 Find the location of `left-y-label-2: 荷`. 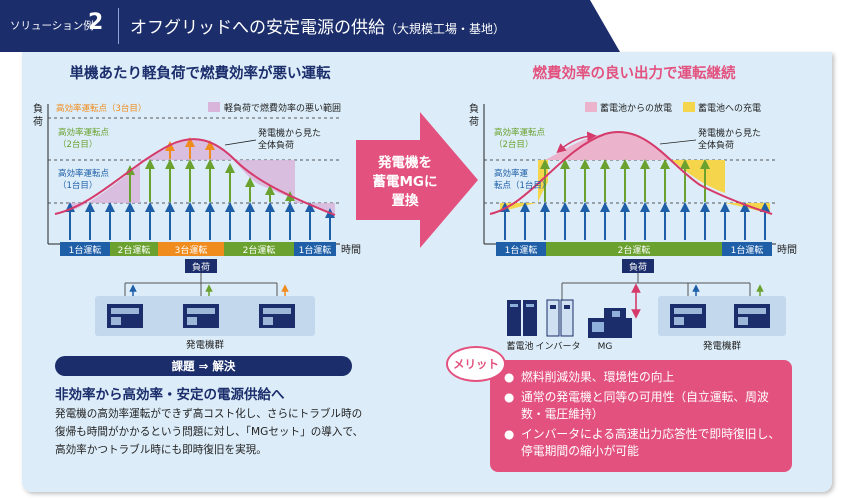

left-y-label-2: 荷 is located at coordinates (38, 122).